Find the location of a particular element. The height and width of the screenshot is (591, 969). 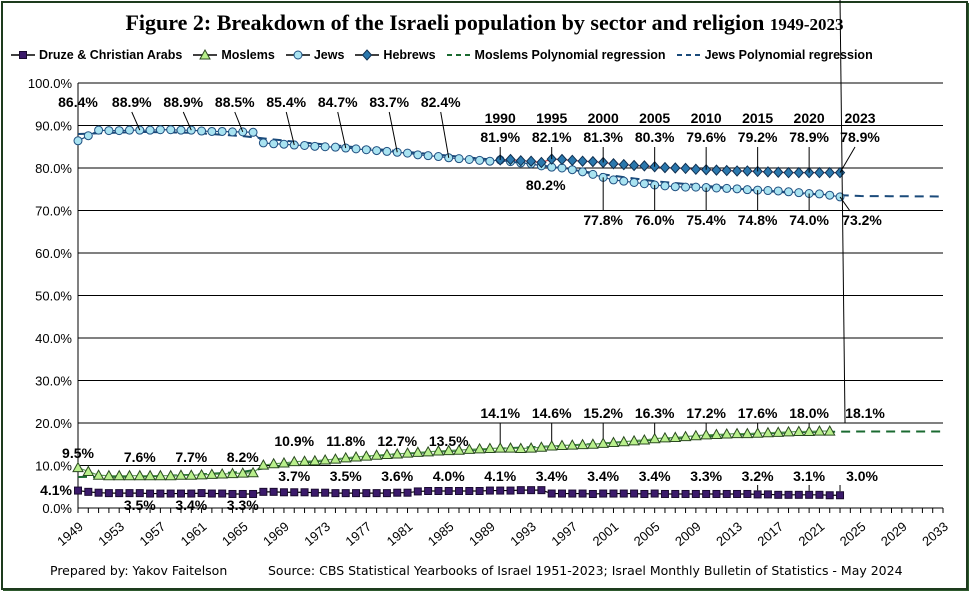

x-tick-label: 1953 is located at coordinates (111, 534).